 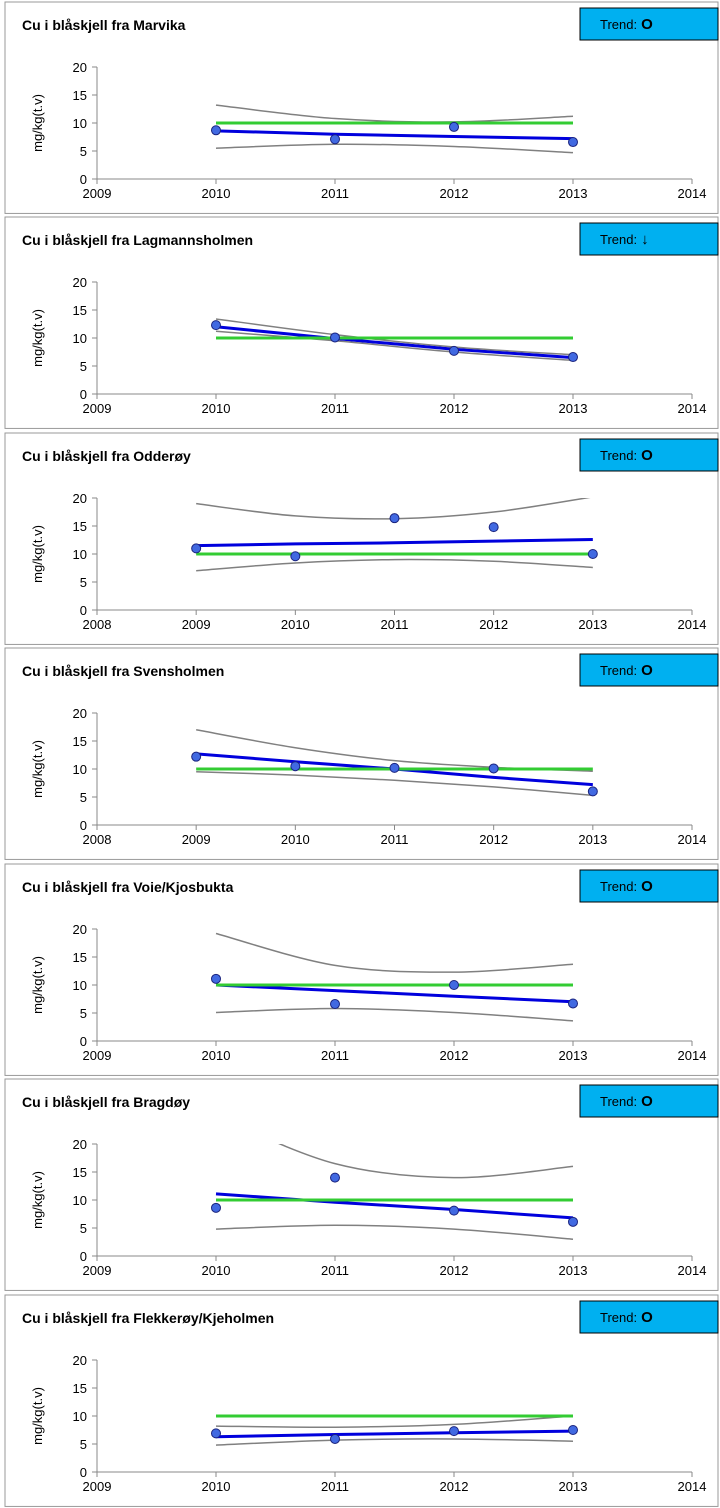 I want to click on x-tick-label: 2009, so click(x=97, y=1055).